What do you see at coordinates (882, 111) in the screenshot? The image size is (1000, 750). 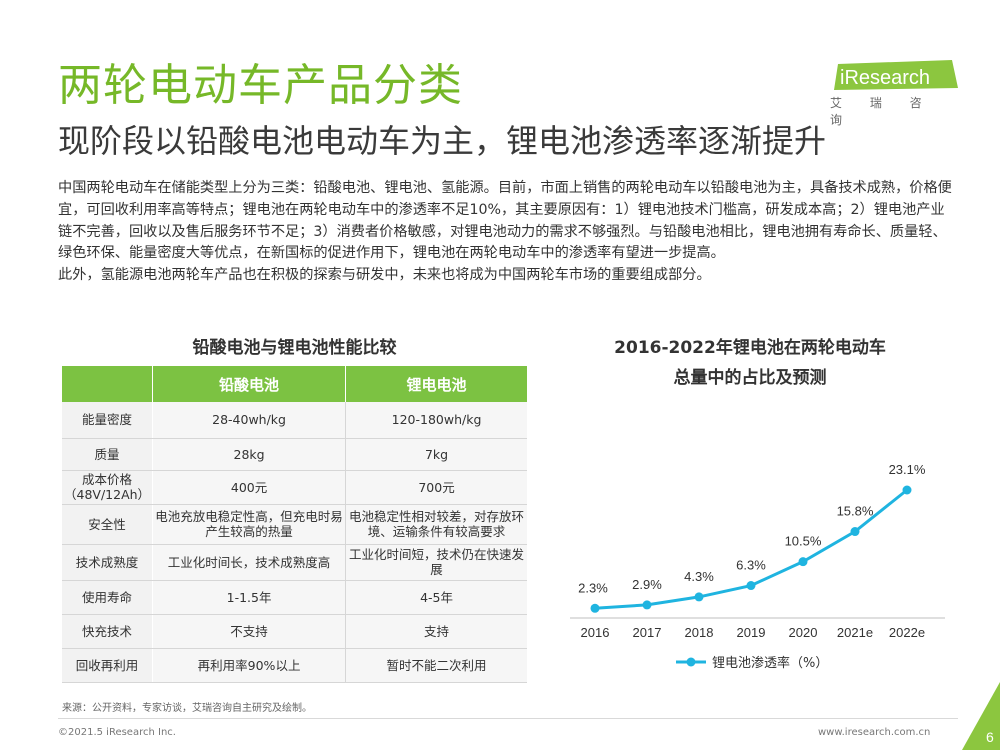 I see `logo-subtitle: 艾 瑞 咨 询` at bounding box center [882, 111].